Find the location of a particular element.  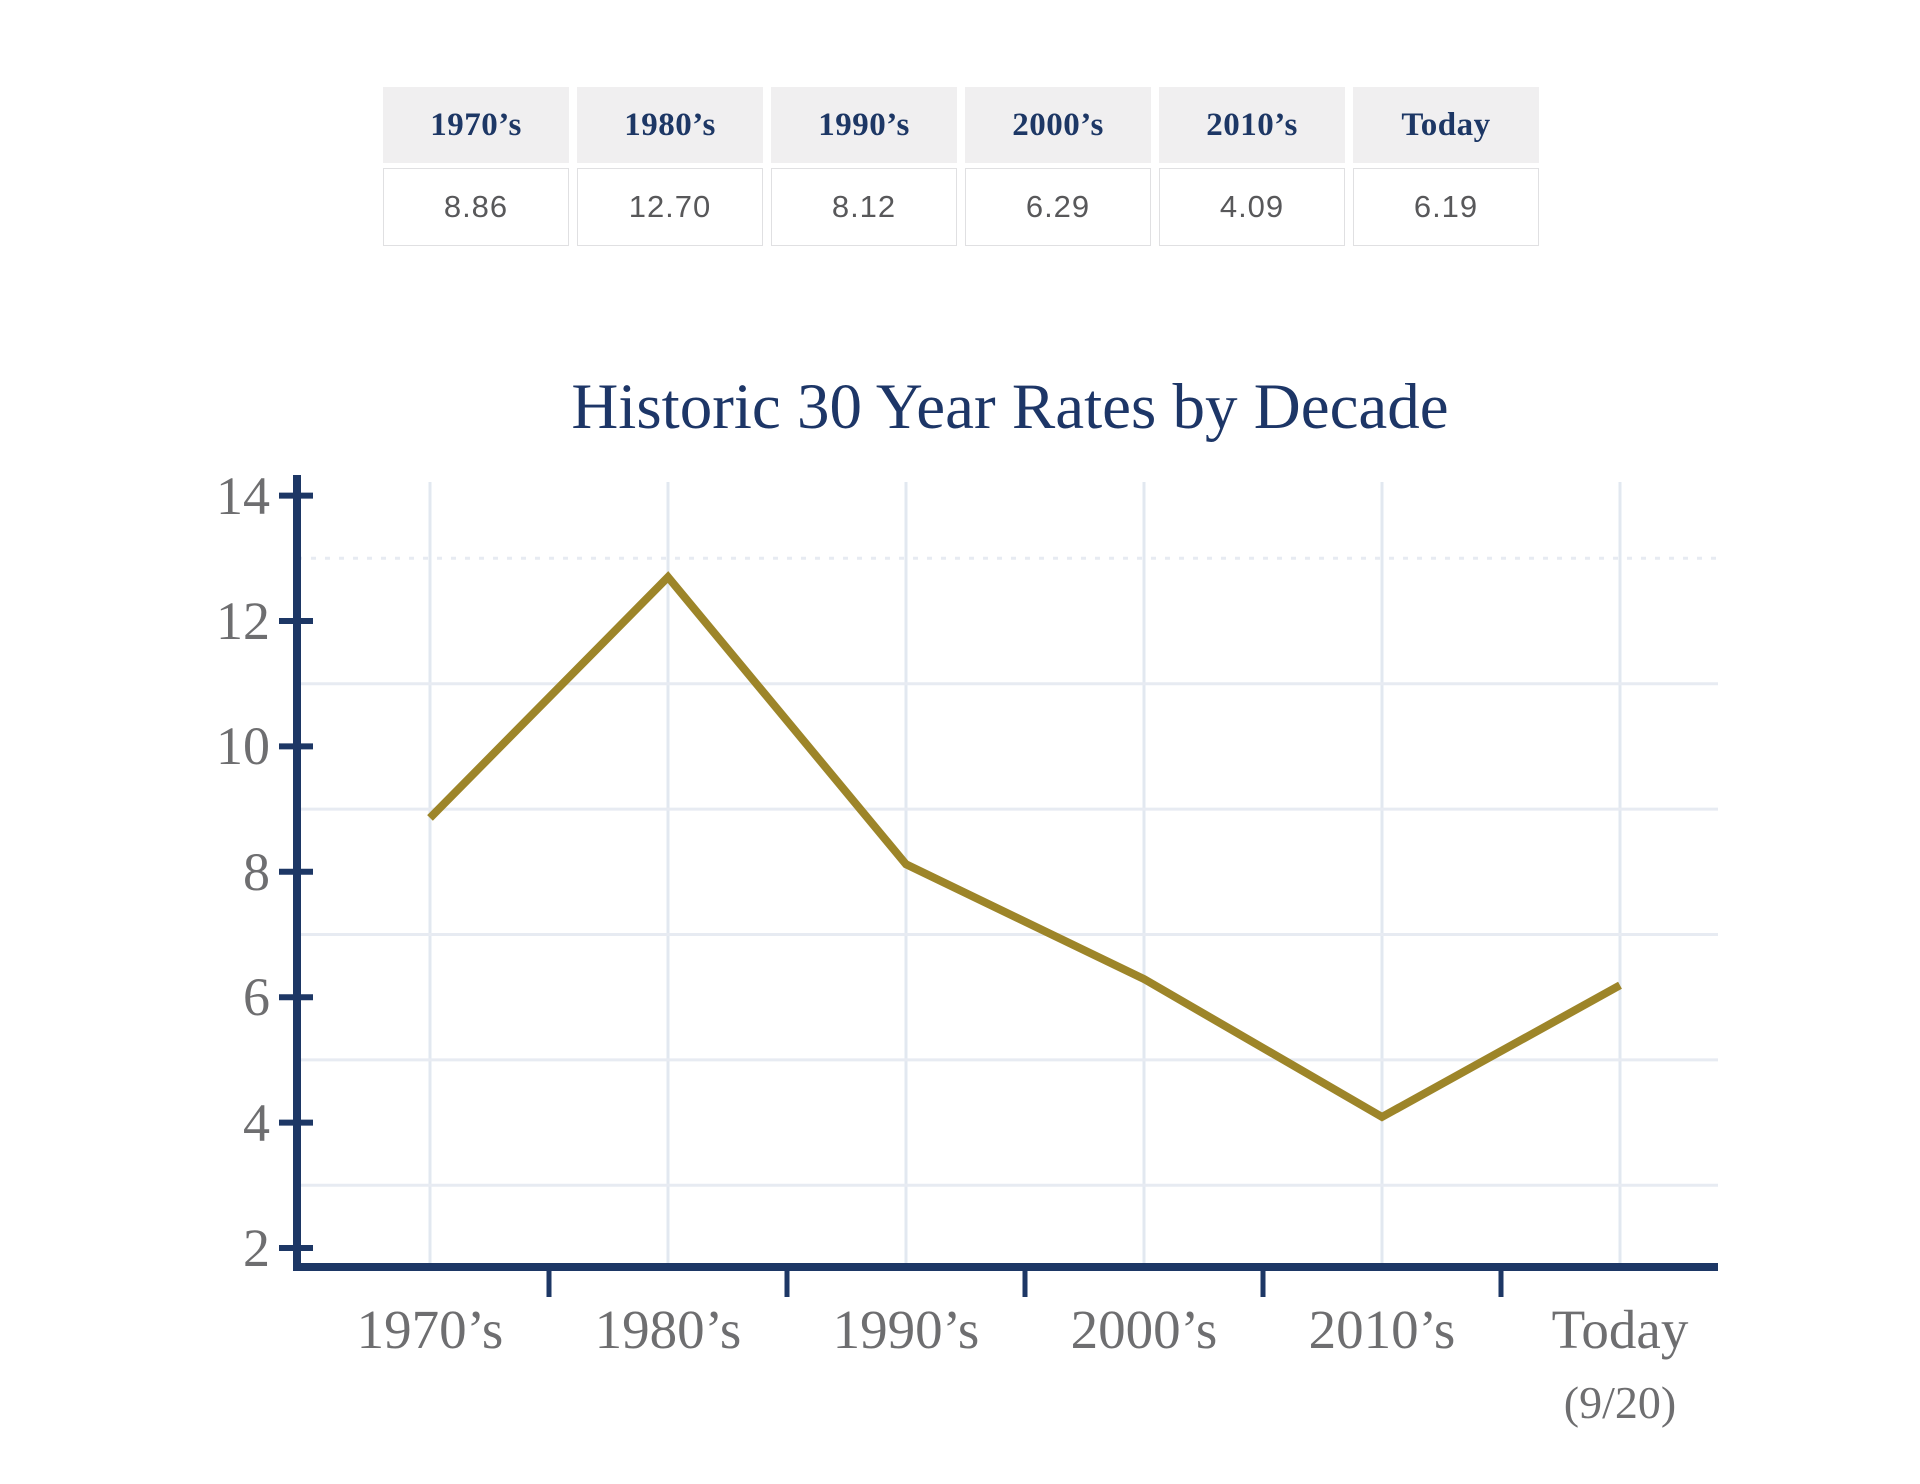

y-tick-label: 8 is located at coordinates (256, 871).